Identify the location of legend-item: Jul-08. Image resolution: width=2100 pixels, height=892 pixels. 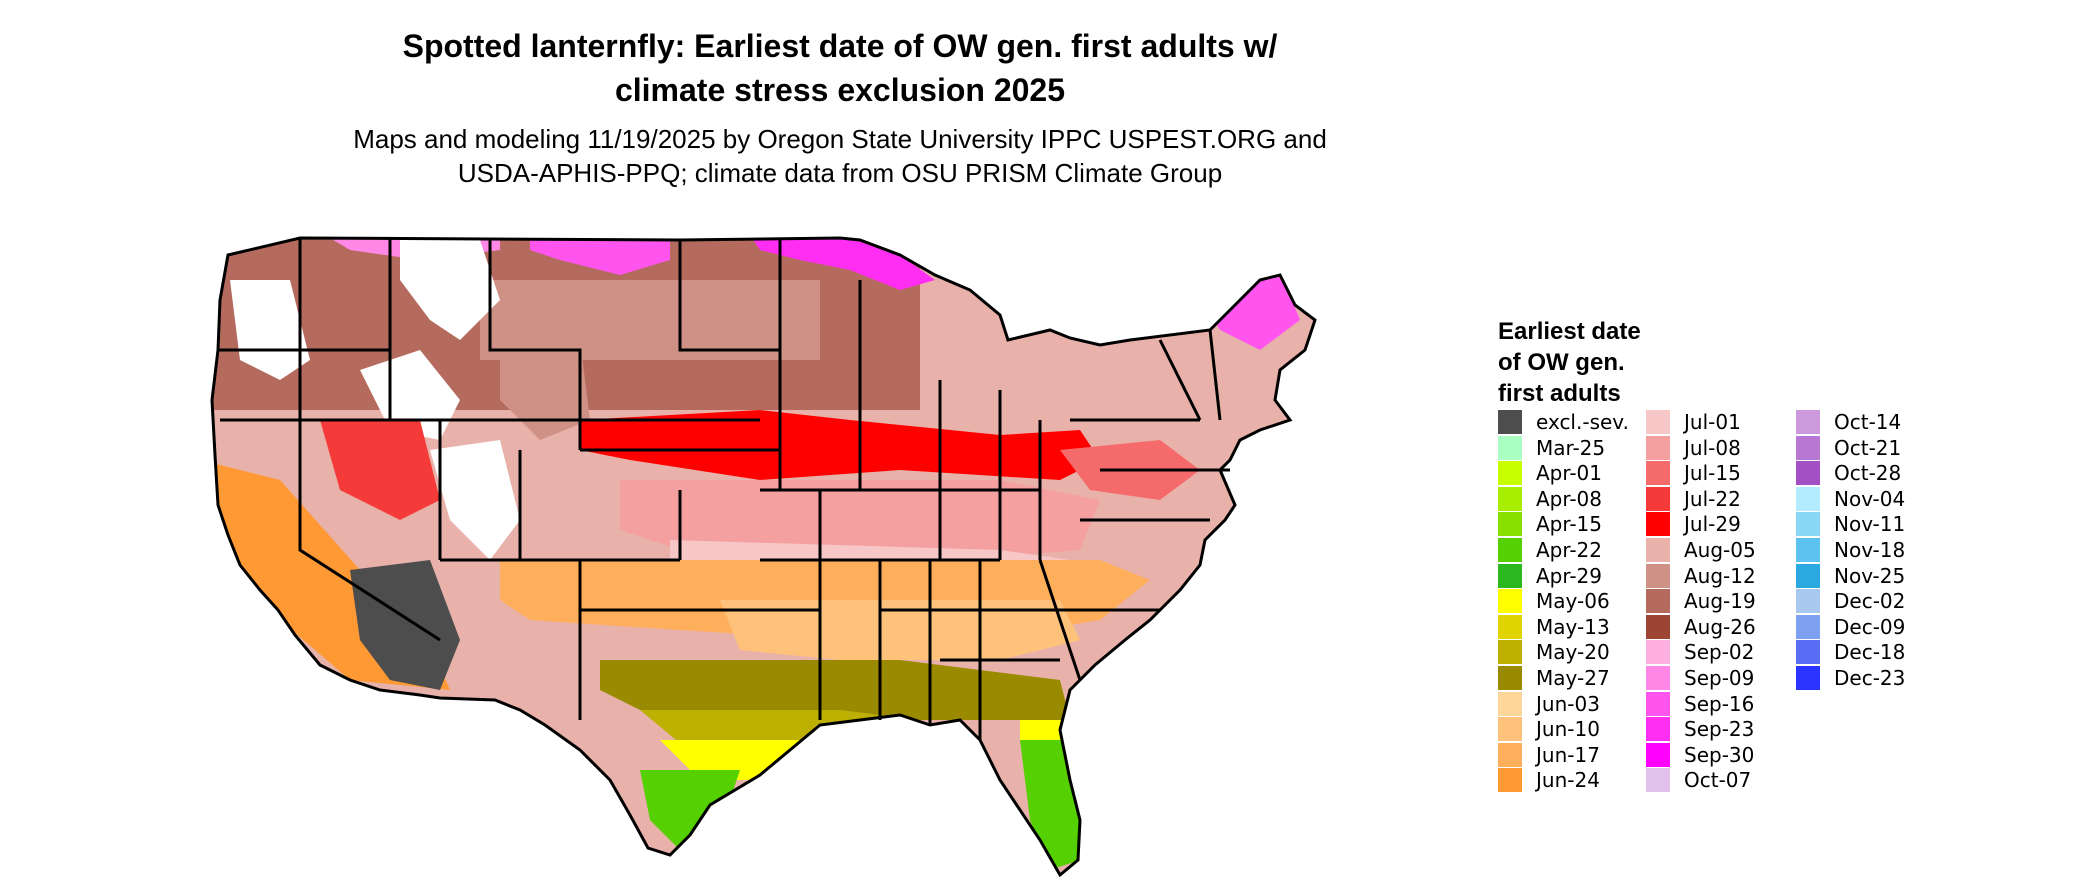
(1716, 447).